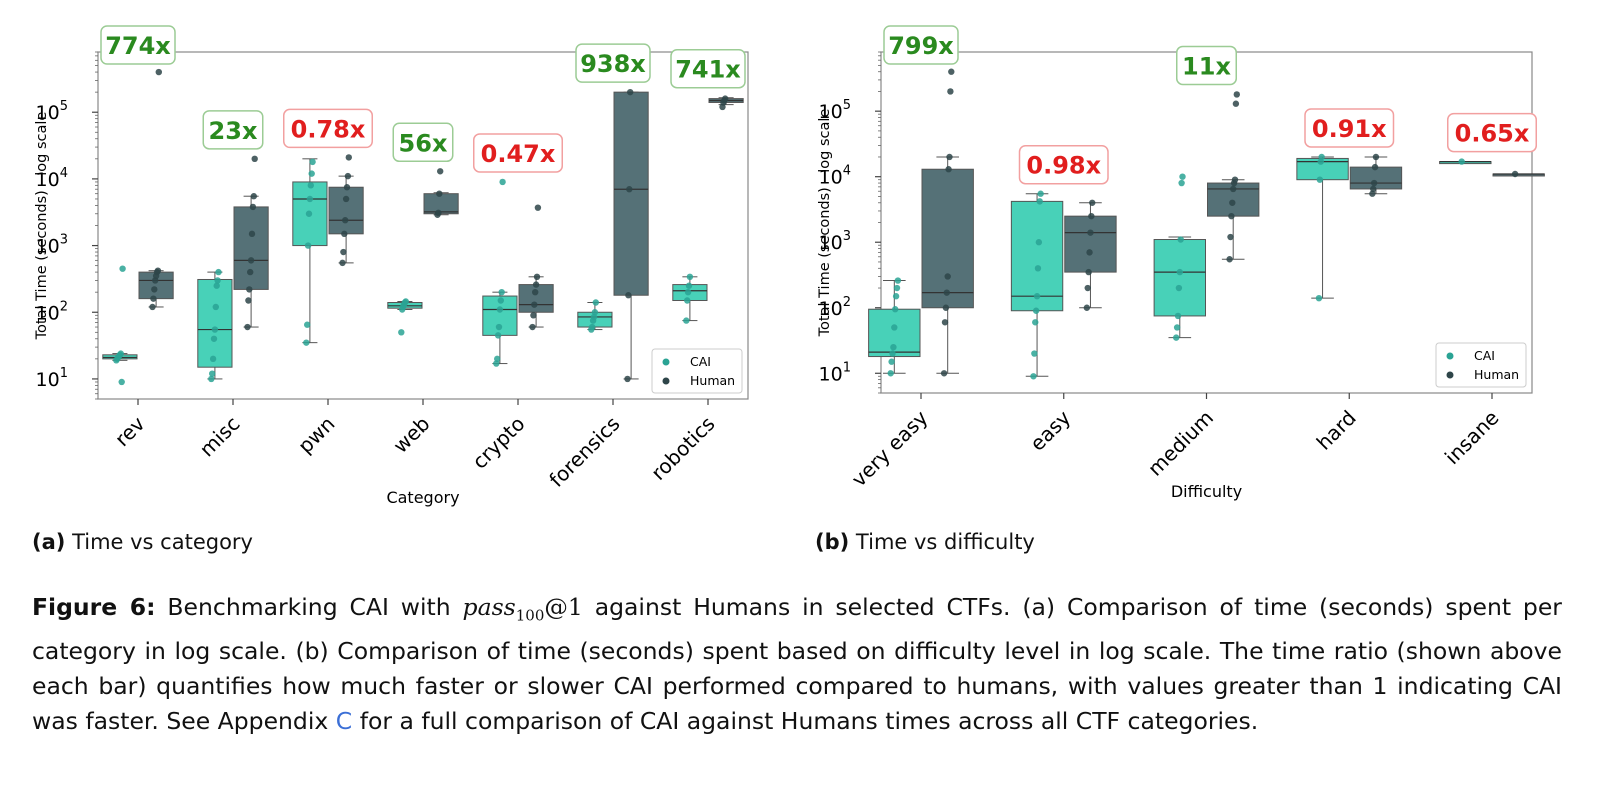 This screenshot has height=804, width=1600. Describe the element at coordinates (316, 435) in the screenshot. I see `x-tick-label: pwn` at that location.